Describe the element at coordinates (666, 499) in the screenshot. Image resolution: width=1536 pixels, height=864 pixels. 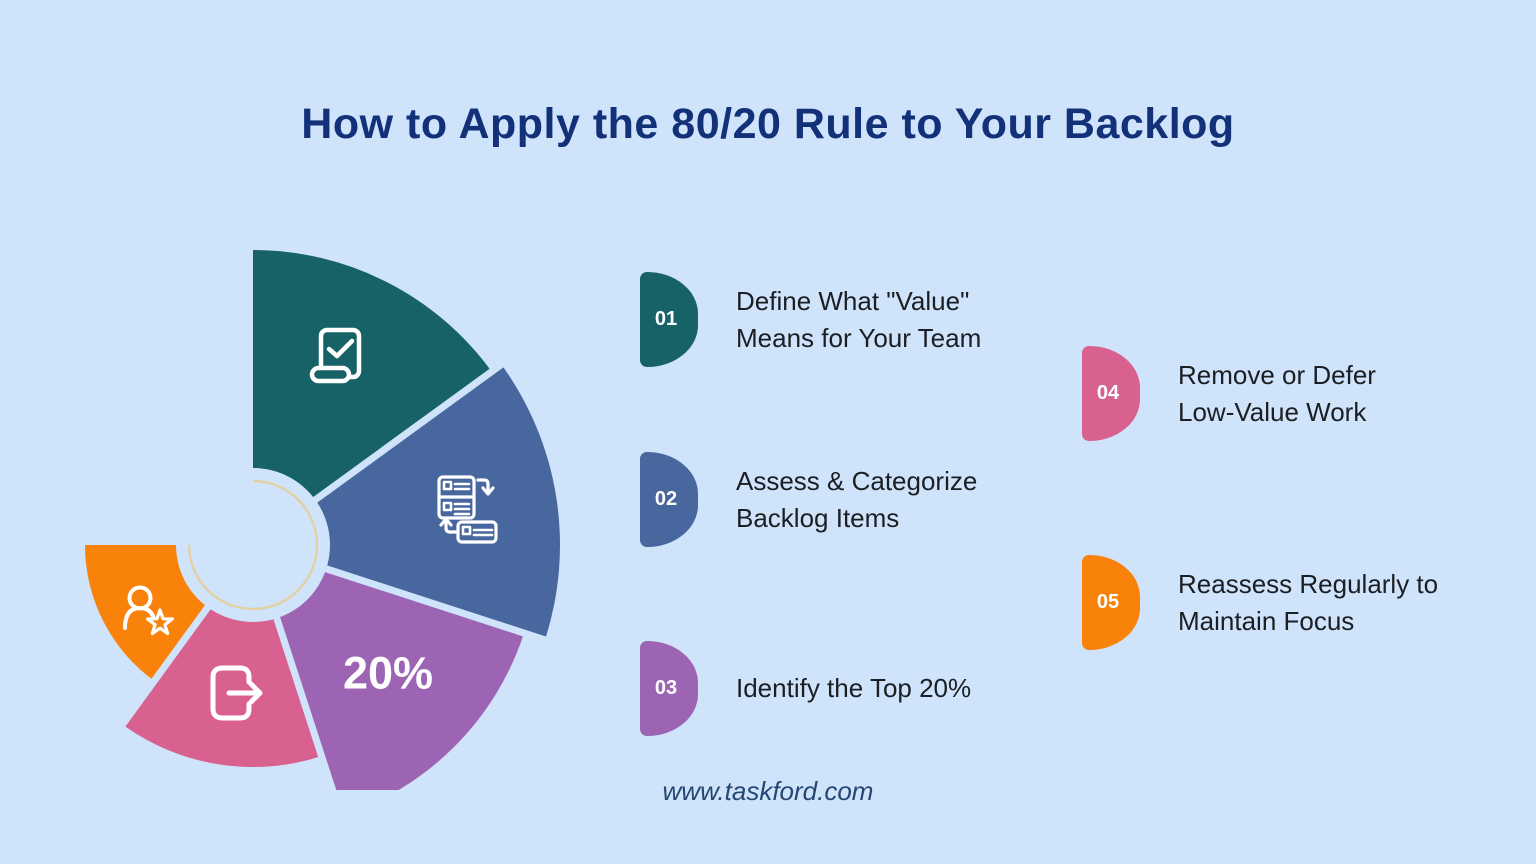
I see `step-number: 02` at that location.